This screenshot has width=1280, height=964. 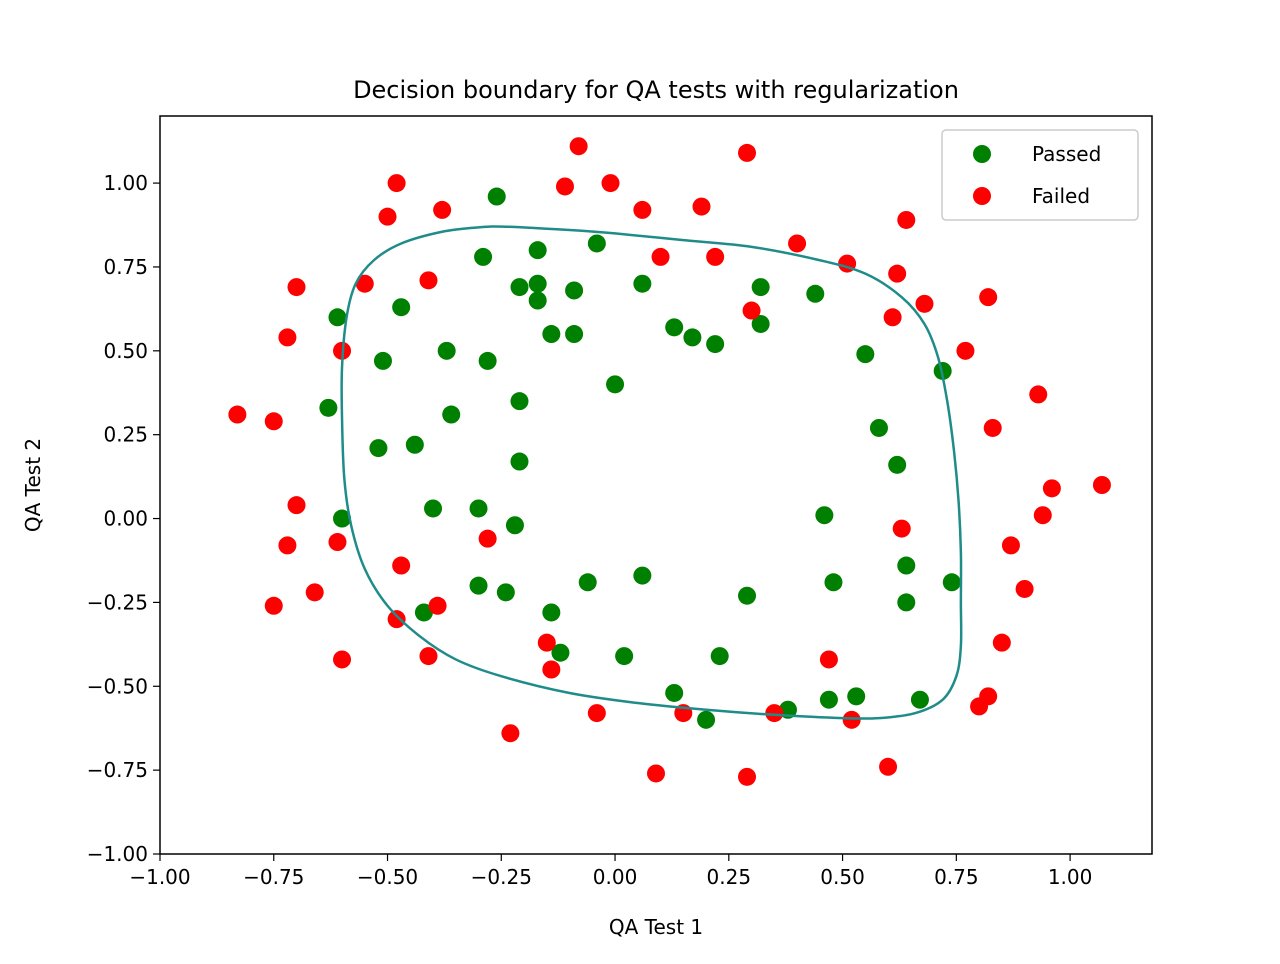 What do you see at coordinates (273, 877) in the screenshot?
I see `x-tick-label: −0.75` at bounding box center [273, 877].